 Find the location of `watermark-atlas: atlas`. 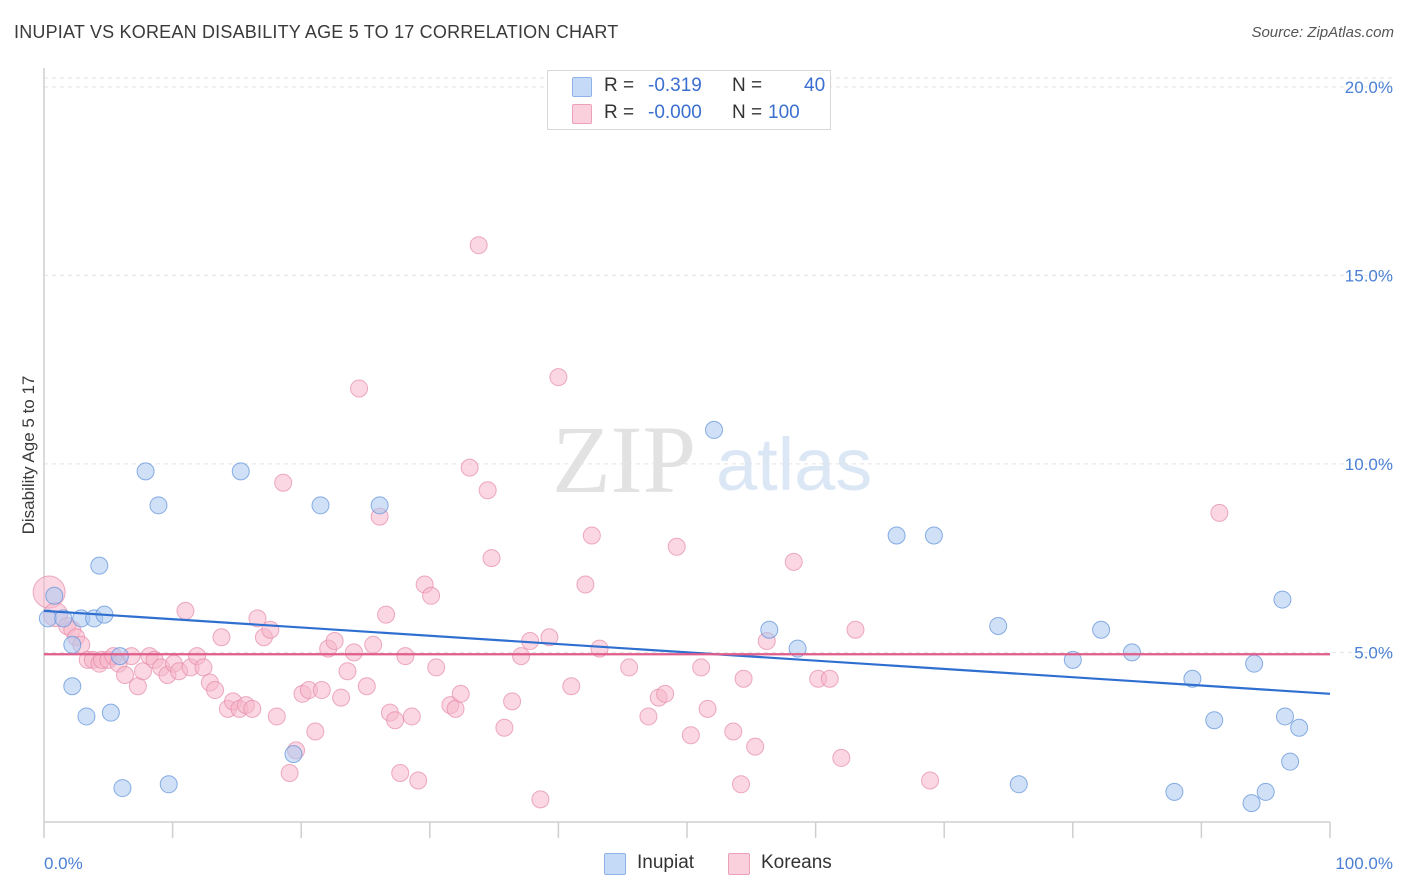

watermark-atlas: atlas is located at coordinates (794, 464).